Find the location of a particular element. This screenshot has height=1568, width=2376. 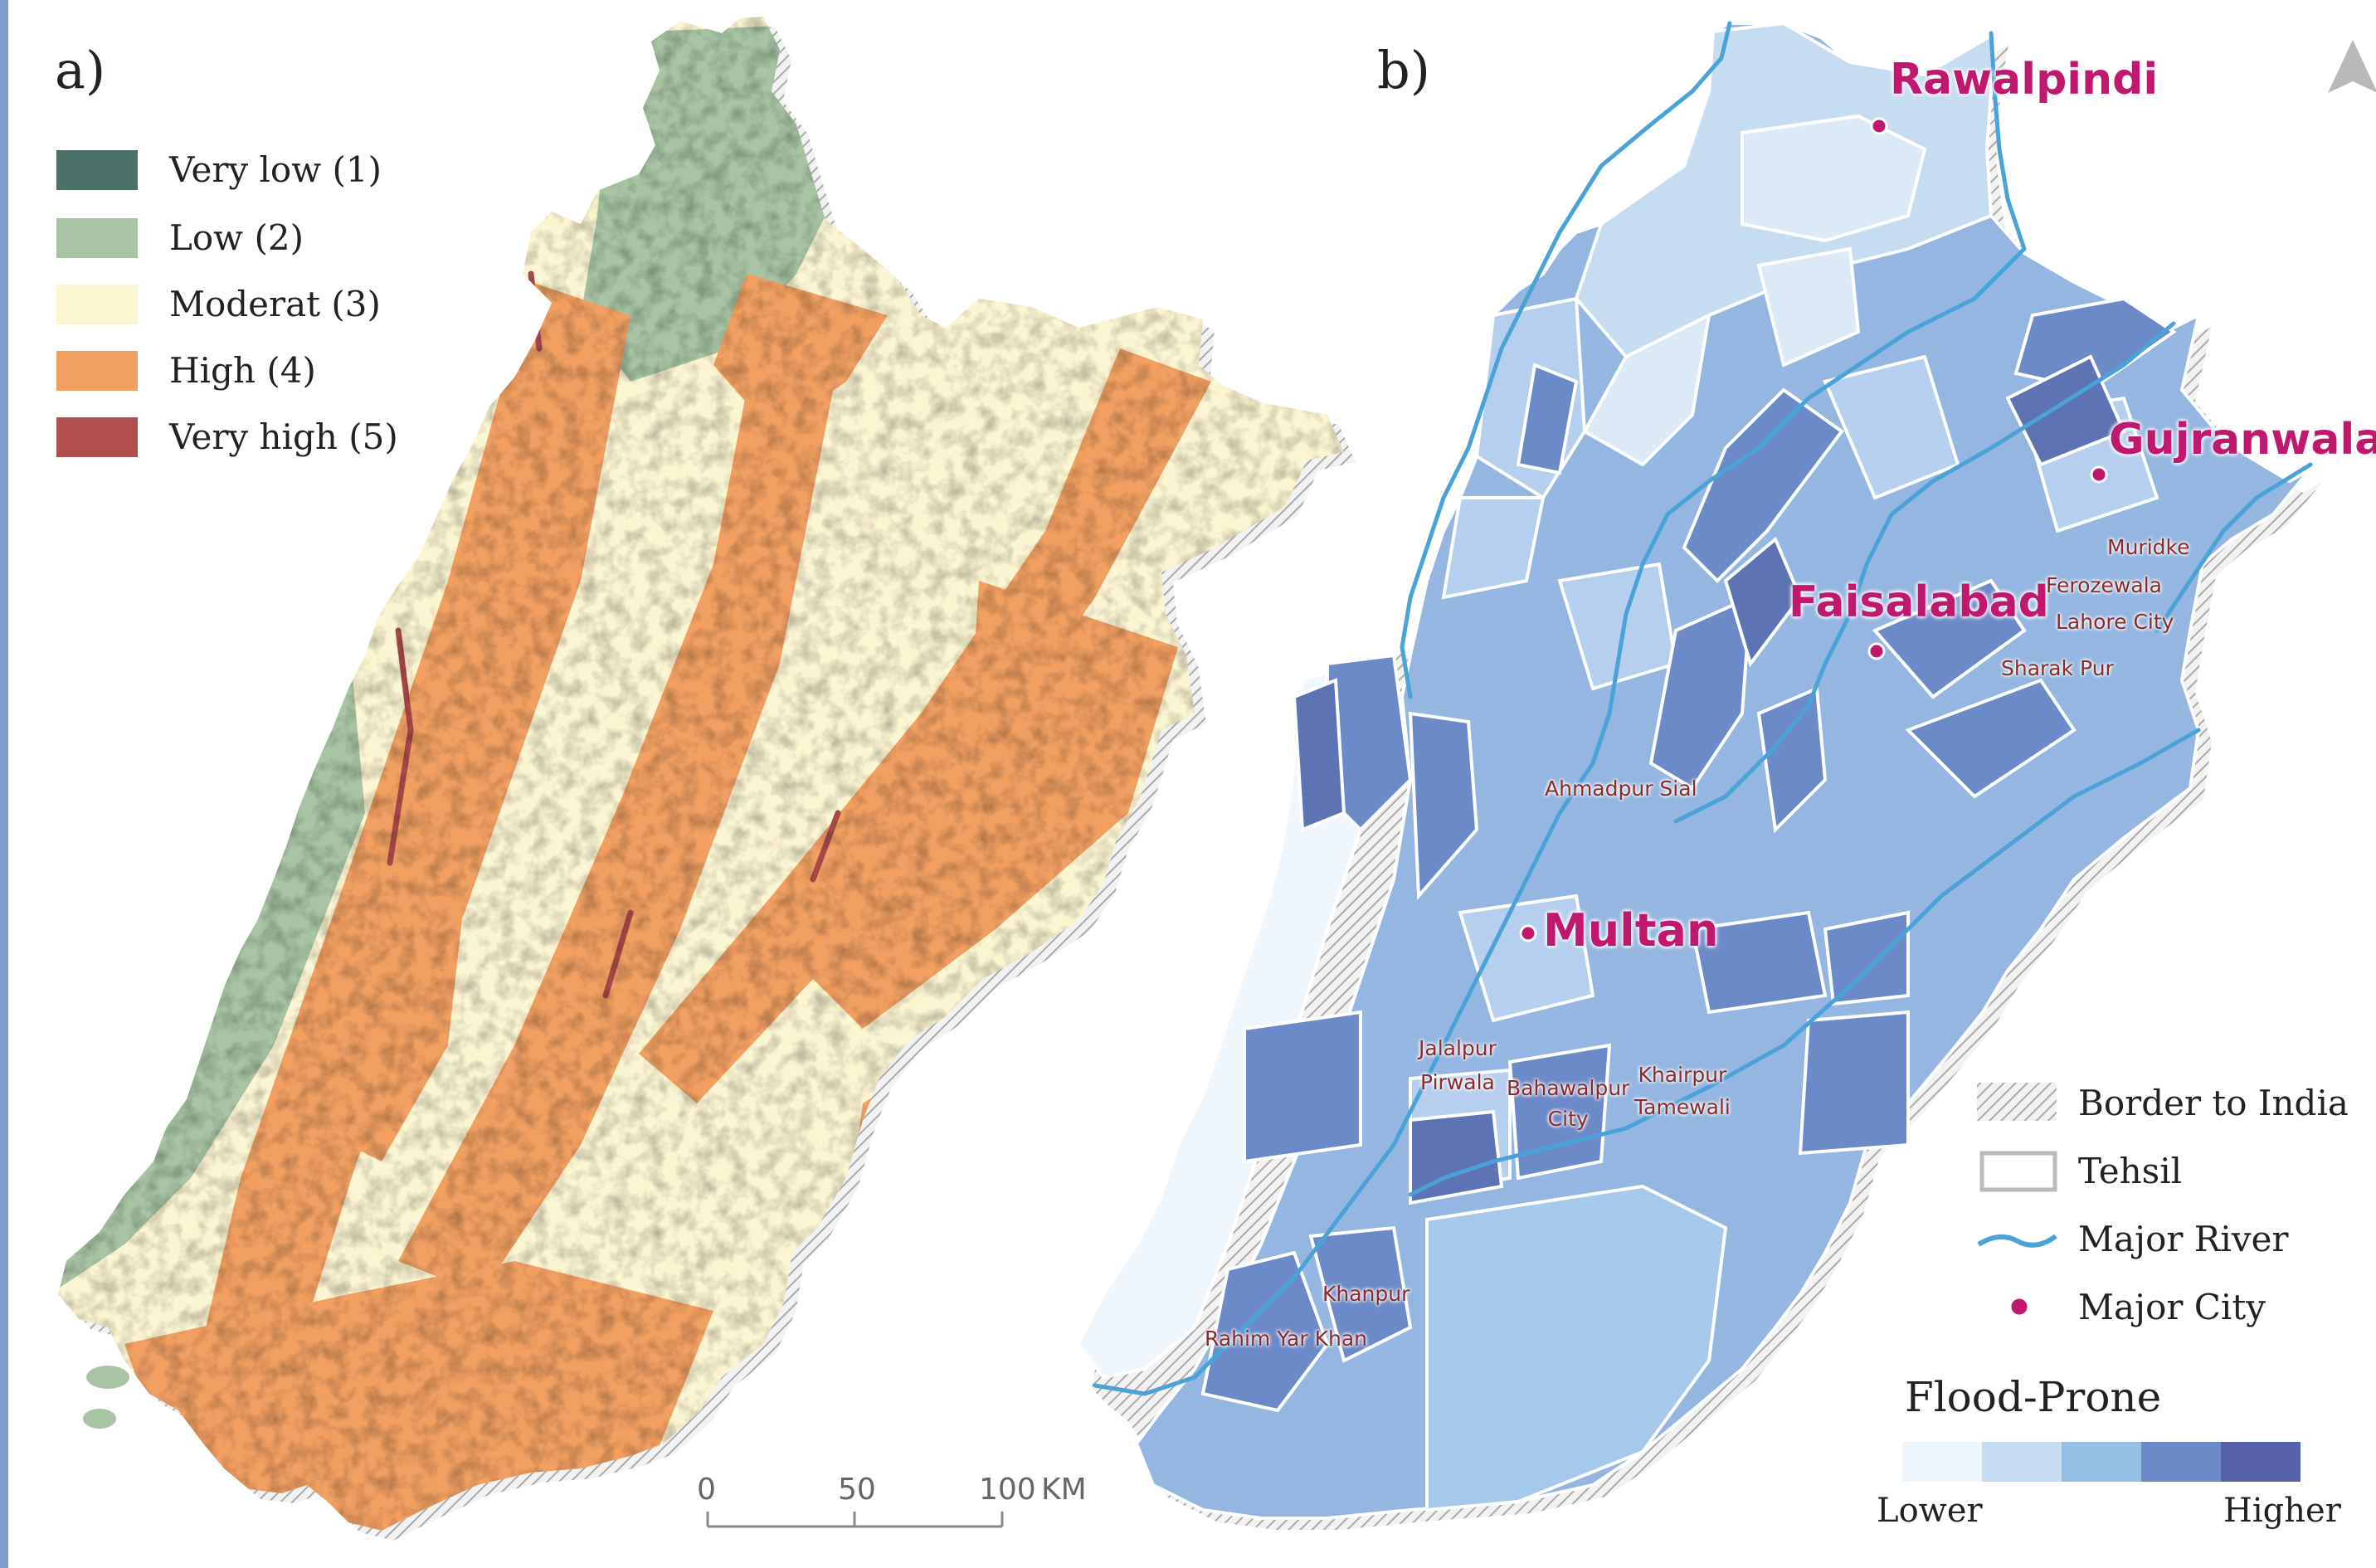

legend-row-very-low: Very low (1) is located at coordinates (219, 169).